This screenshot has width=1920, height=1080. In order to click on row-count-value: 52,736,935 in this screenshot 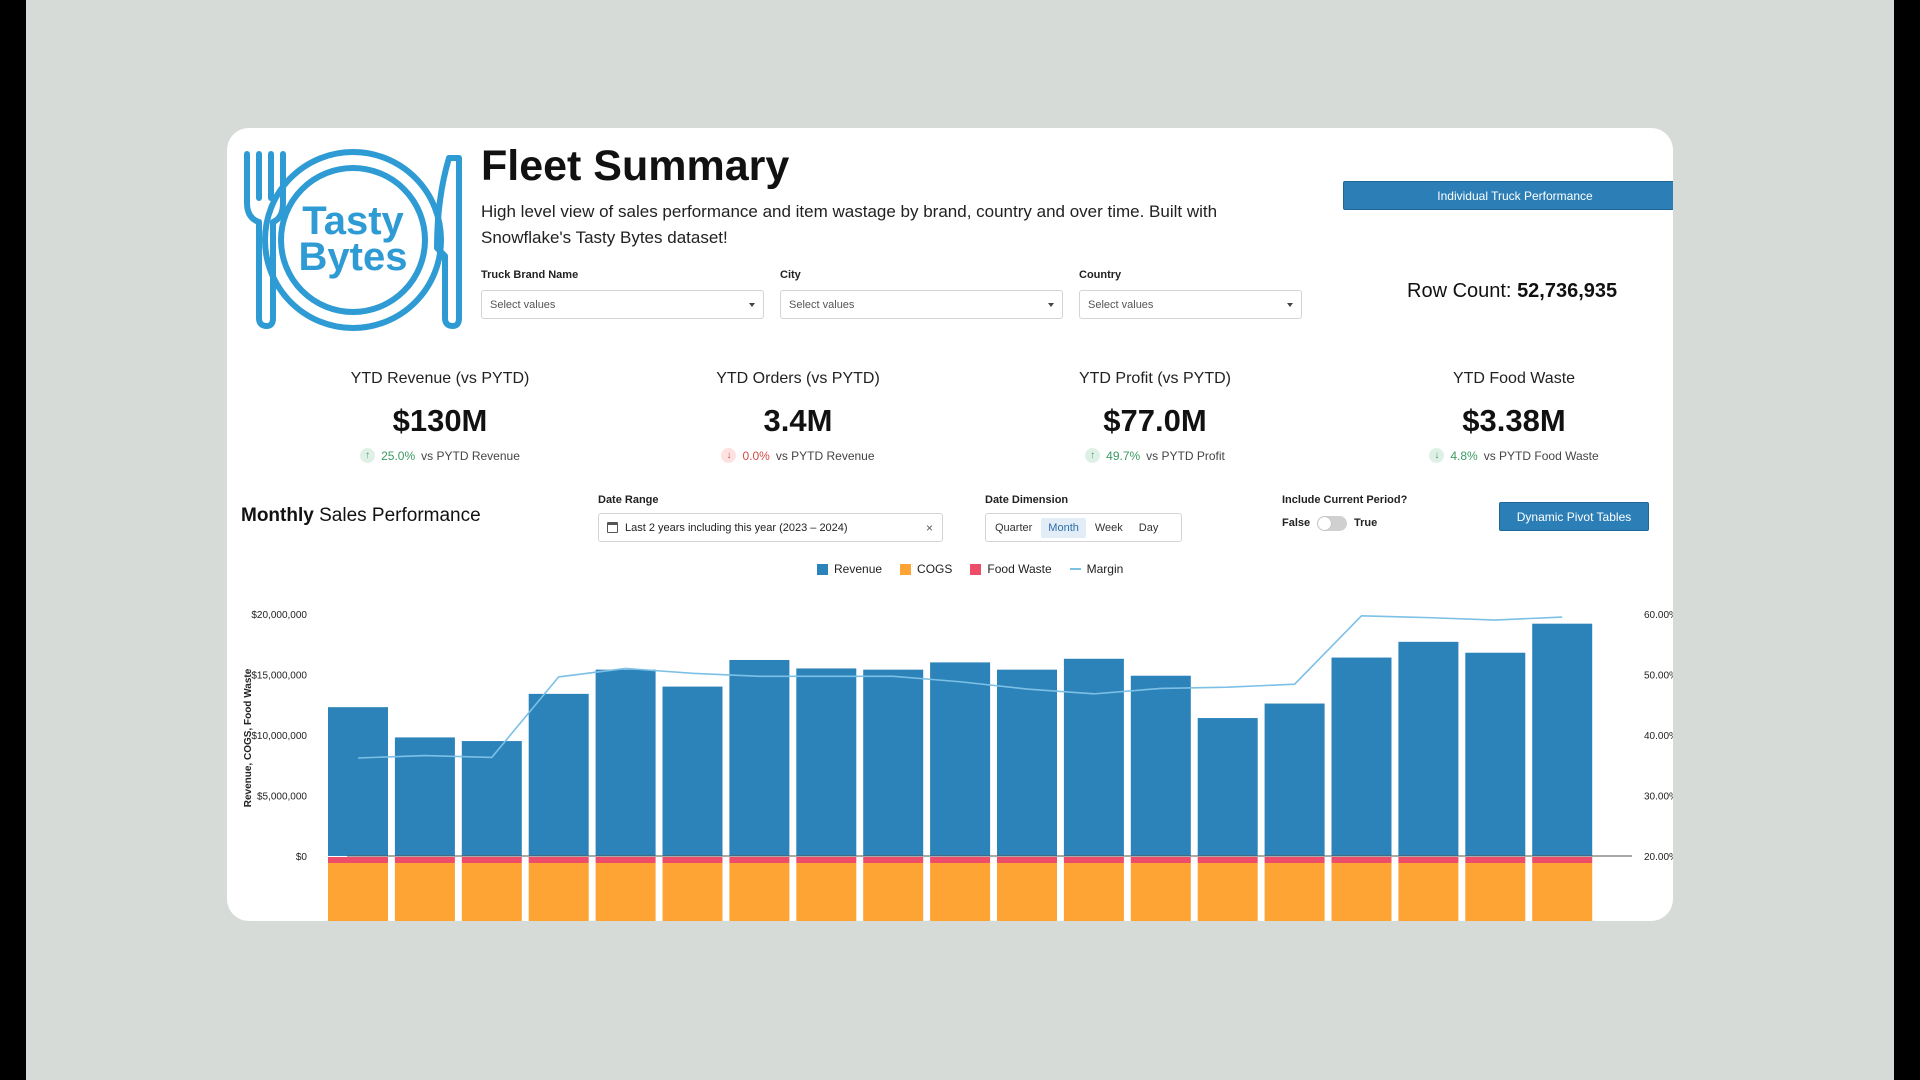, I will do `click(1567, 291)`.